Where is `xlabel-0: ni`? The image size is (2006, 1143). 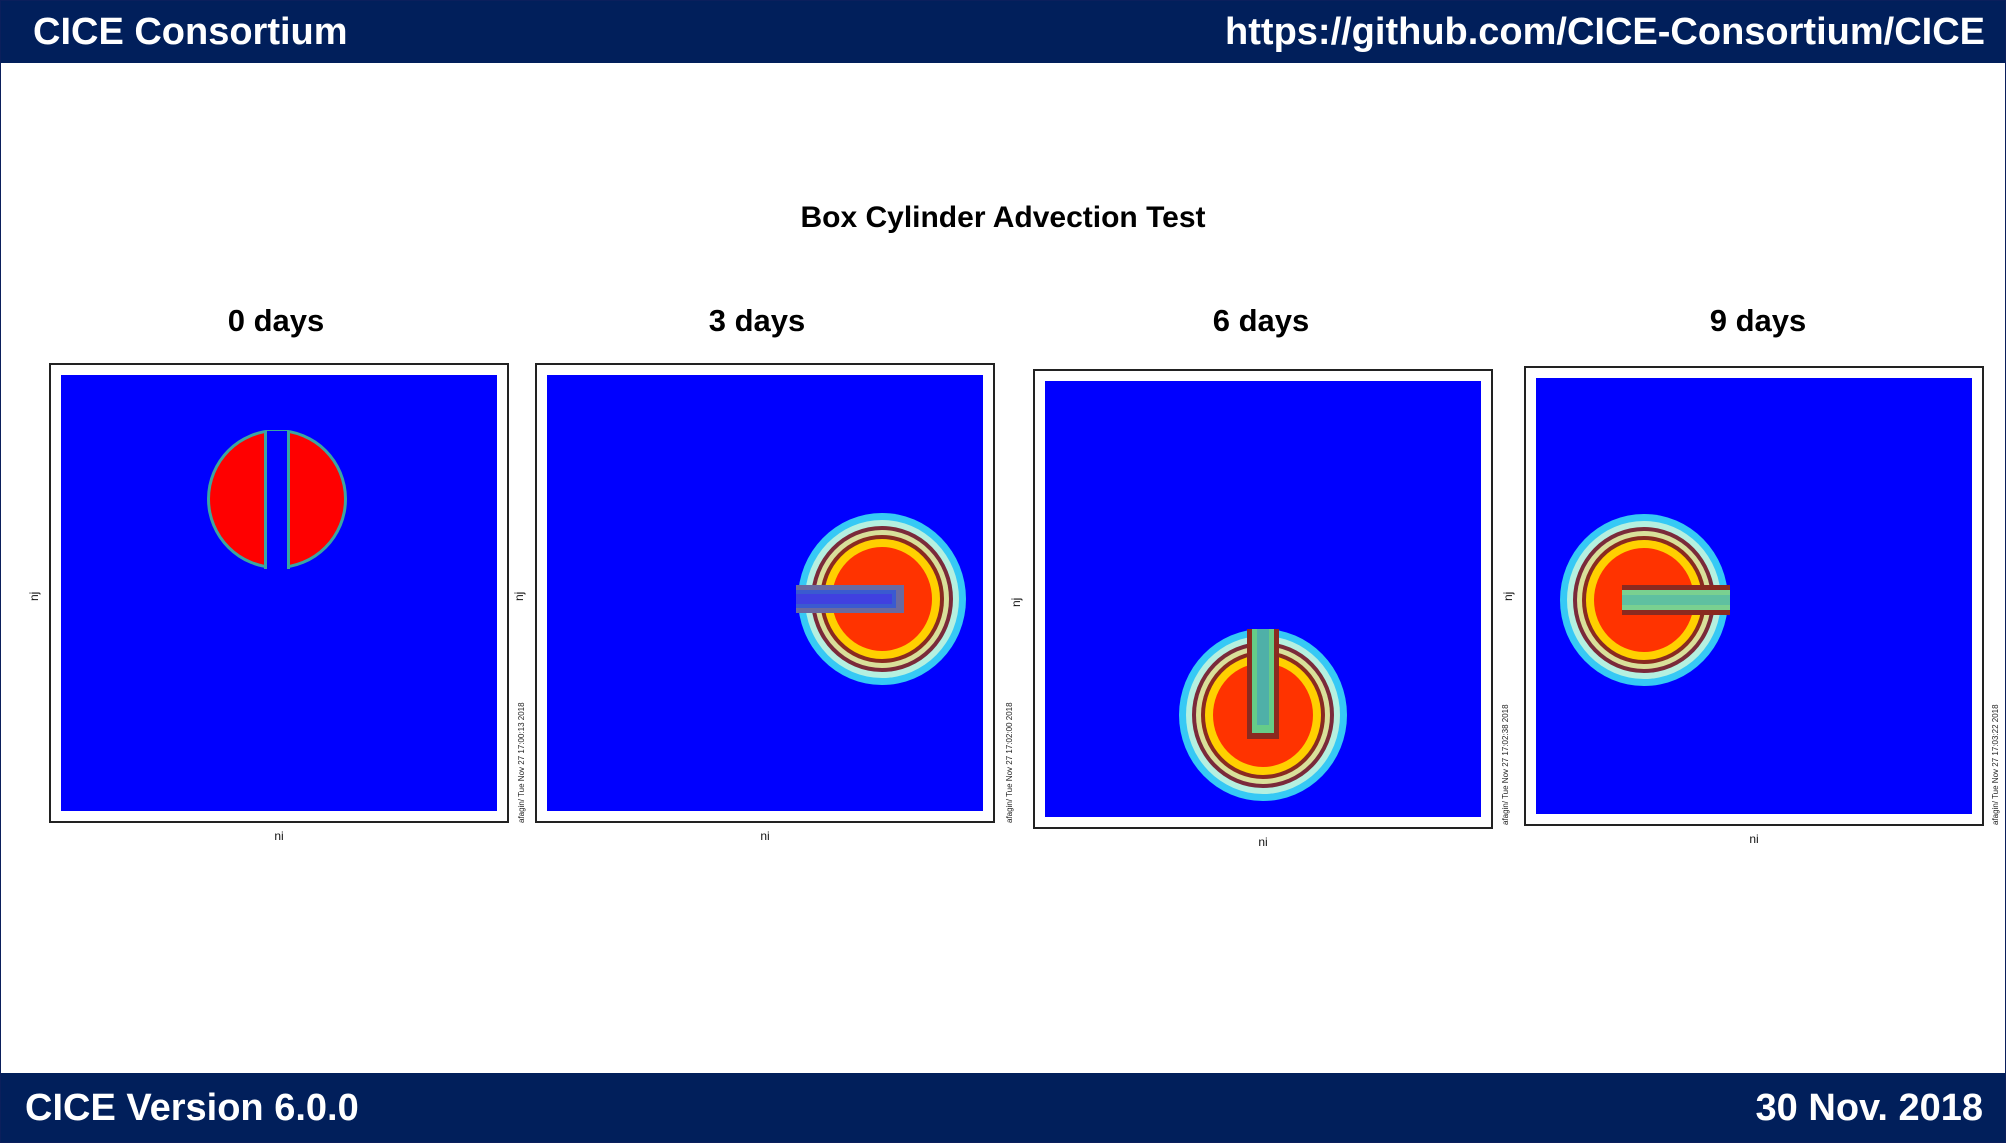
xlabel-0: ni is located at coordinates (279, 836).